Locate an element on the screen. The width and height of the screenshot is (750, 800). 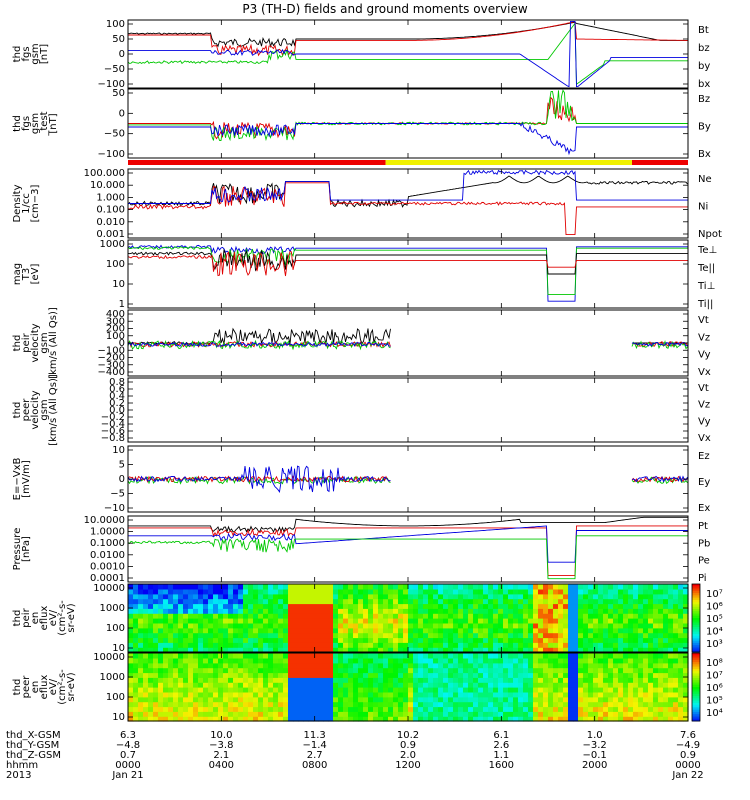
legend-label: Pt is located at coordinates (703, 526).